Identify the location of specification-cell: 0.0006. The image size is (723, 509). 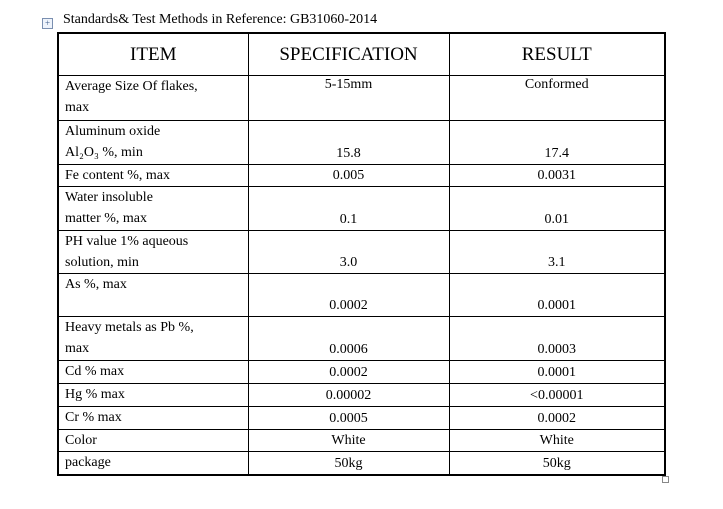
(348, 338).